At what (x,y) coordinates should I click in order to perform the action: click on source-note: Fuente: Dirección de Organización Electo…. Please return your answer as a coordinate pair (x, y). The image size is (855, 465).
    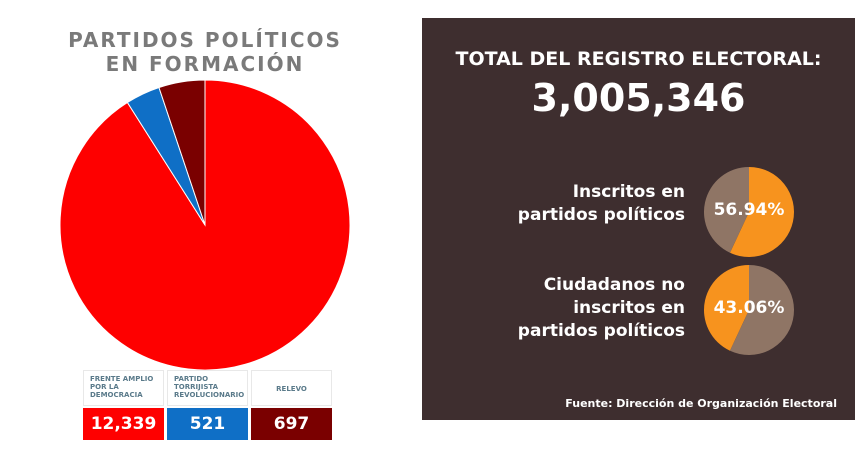
    Looking at the image, I should click on (701, 403).